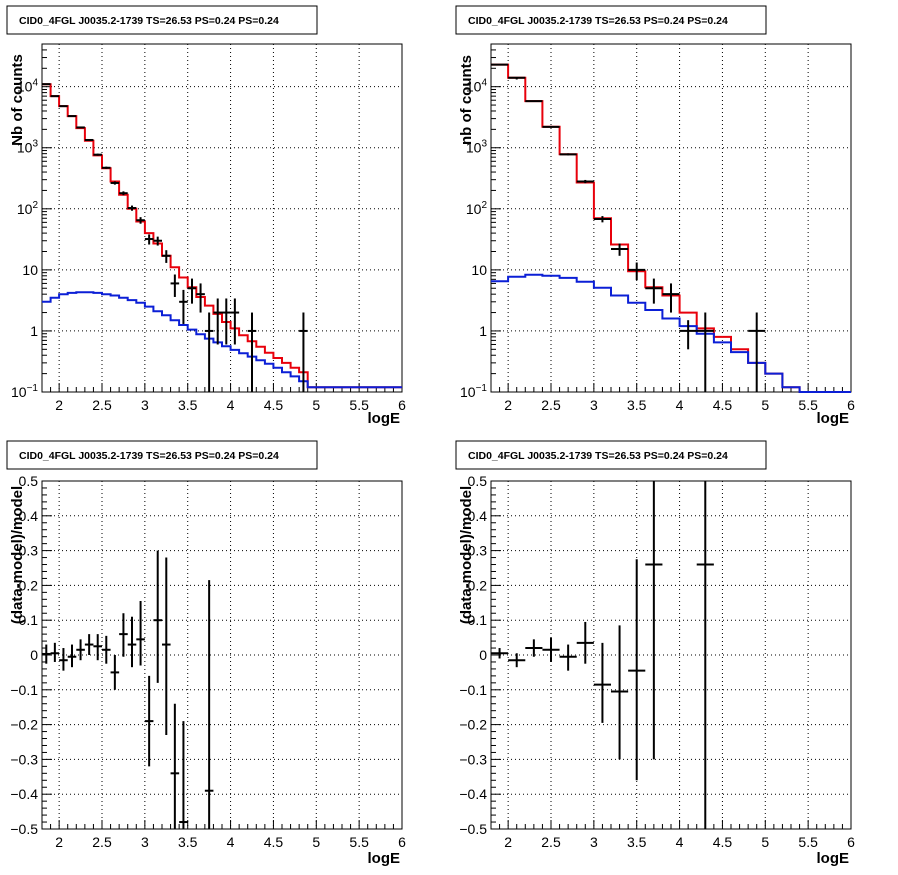 Image resolution: width=898 pixels, height=875 pixels. Describe the element at coordinates (483, 331) in the screenshot. I see `y-tick-label: 1` at that location.